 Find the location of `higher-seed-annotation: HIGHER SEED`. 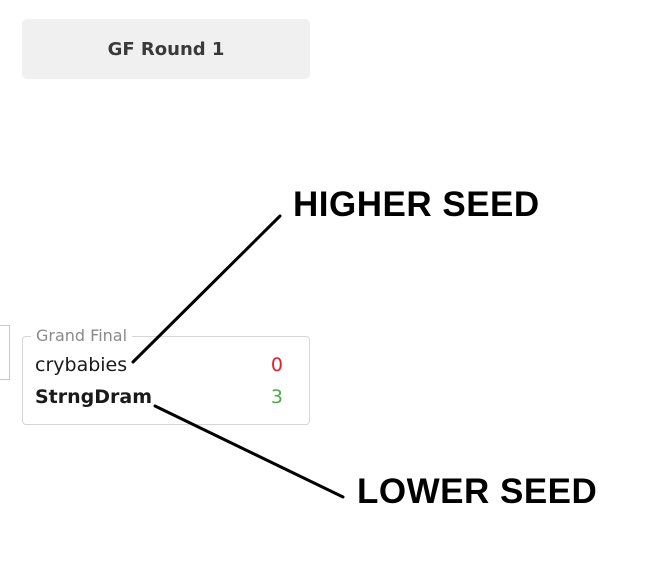

higher-seed-annotation: HIGHER SEED is located at coordinates (416, 204).